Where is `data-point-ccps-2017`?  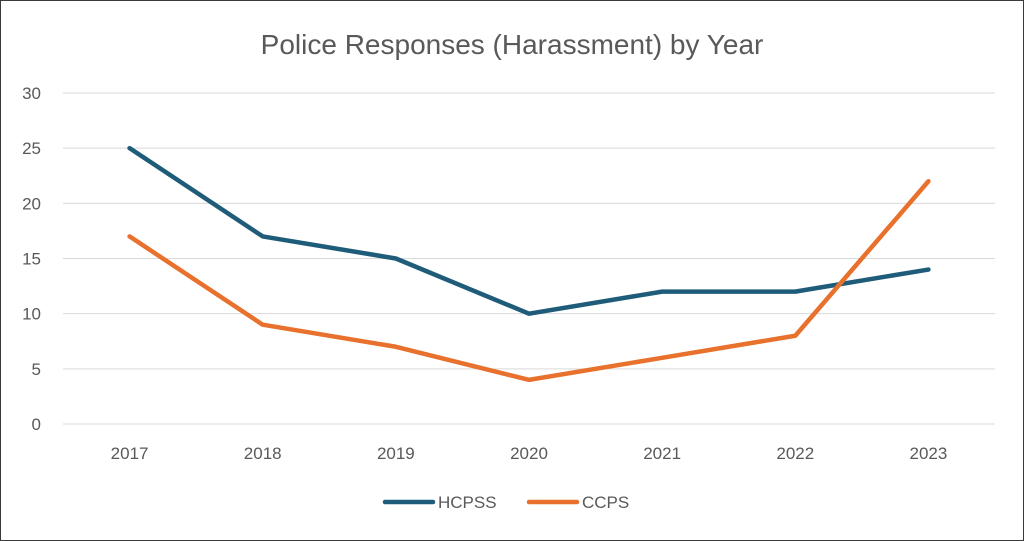
data-point-ccps-2017 is located at coordinates (130, 236).